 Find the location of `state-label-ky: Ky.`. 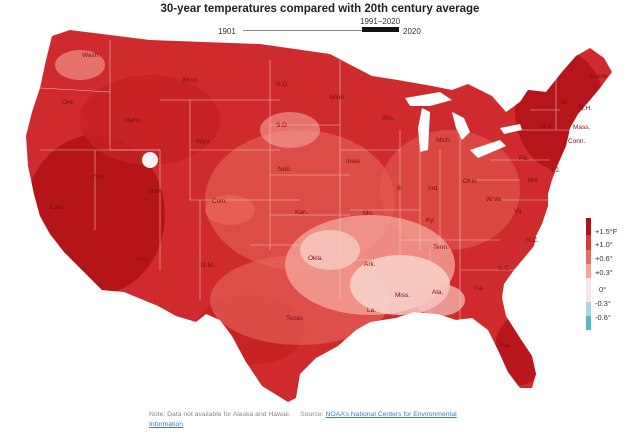

state-label-ky: Ky. is located at coordinates (430, 220).